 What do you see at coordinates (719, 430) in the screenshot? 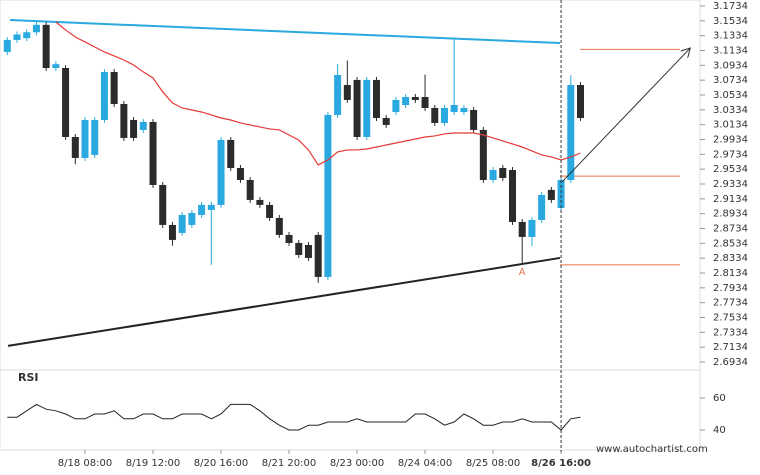
I see `y-tick-label: 40` at bounding box center [719, 430].